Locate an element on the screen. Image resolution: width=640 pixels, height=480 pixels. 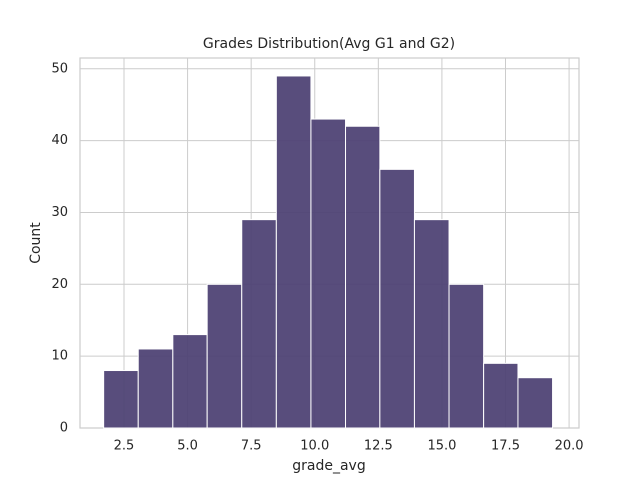
y-tick-label: 30 is located at coordinates (59, 212).